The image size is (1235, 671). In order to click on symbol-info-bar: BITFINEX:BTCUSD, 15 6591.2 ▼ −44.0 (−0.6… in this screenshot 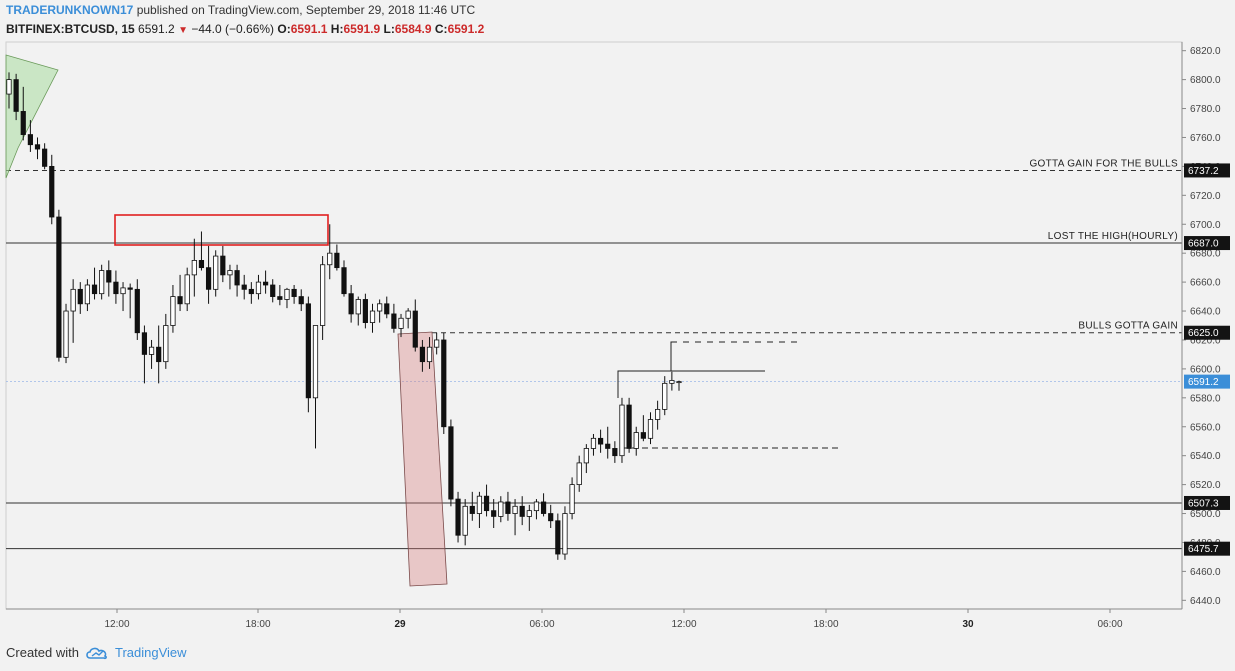, I will do `click(245, 29)`.